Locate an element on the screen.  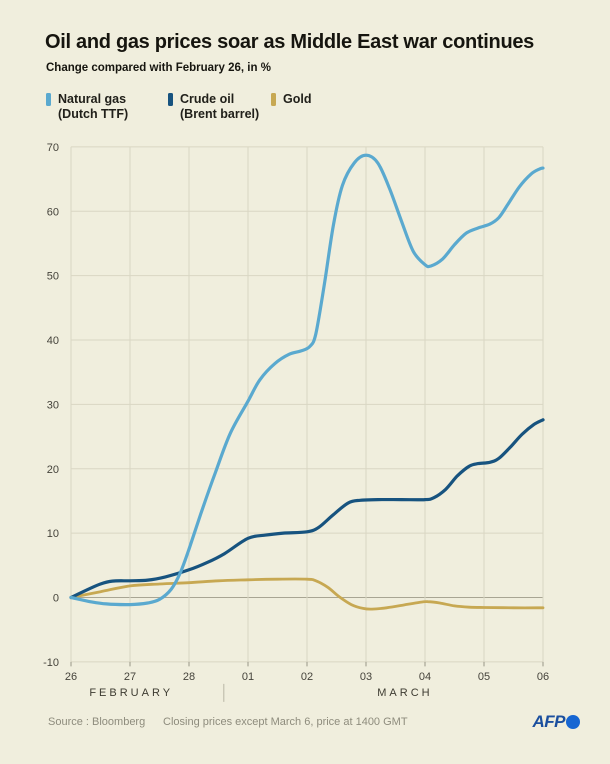
legend-label-gold: Gold is located at coordinates (297, 99).